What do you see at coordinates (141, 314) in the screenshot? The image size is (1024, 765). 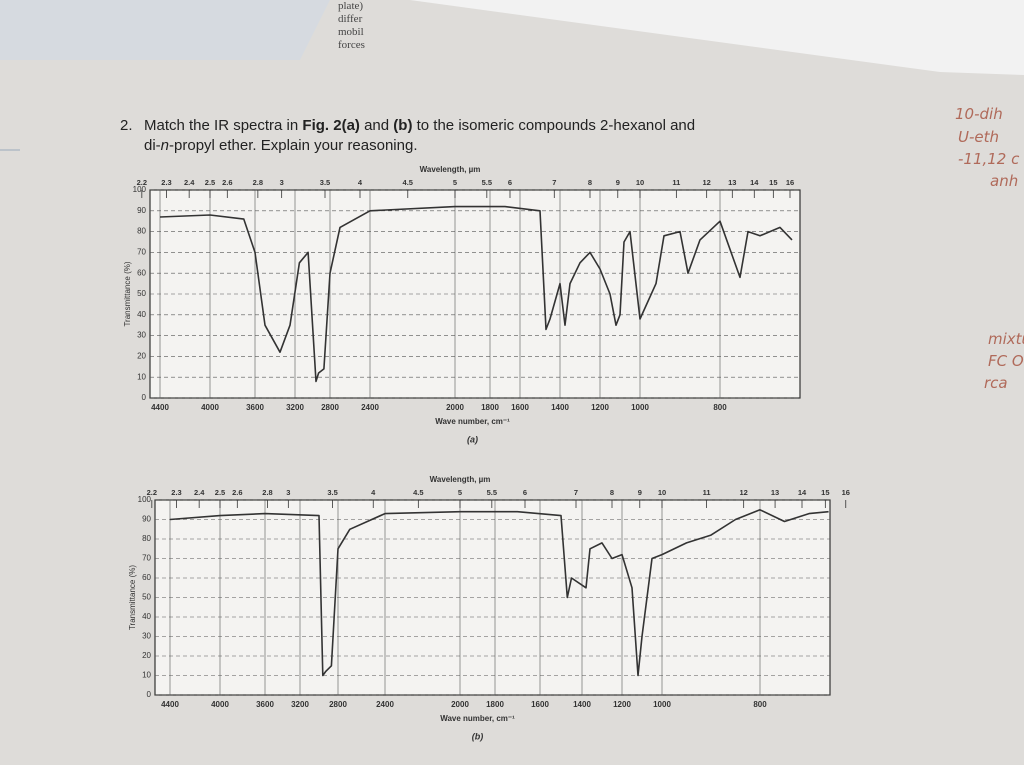 I see `y-tick-label: 40` at bounding box center [141, 314].